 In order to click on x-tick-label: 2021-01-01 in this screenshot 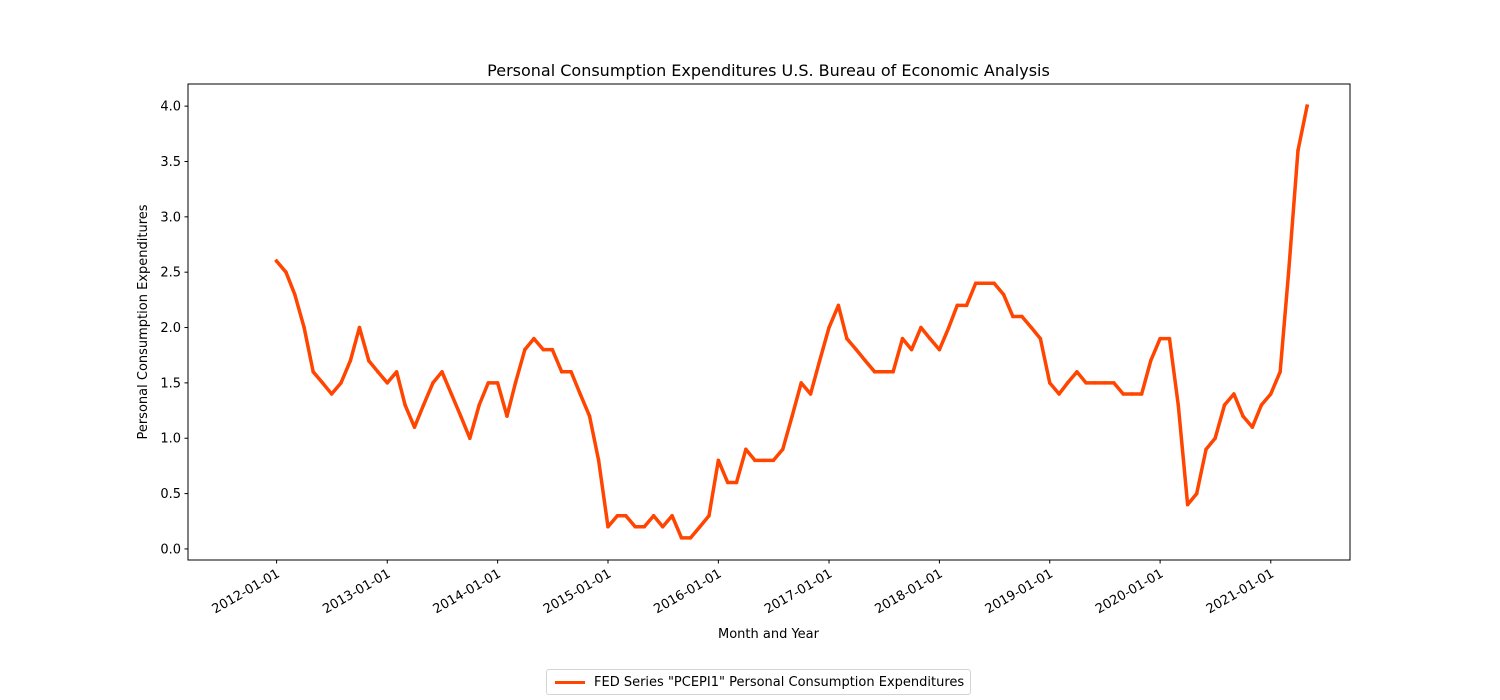, I will do `click(1240, 591)`.